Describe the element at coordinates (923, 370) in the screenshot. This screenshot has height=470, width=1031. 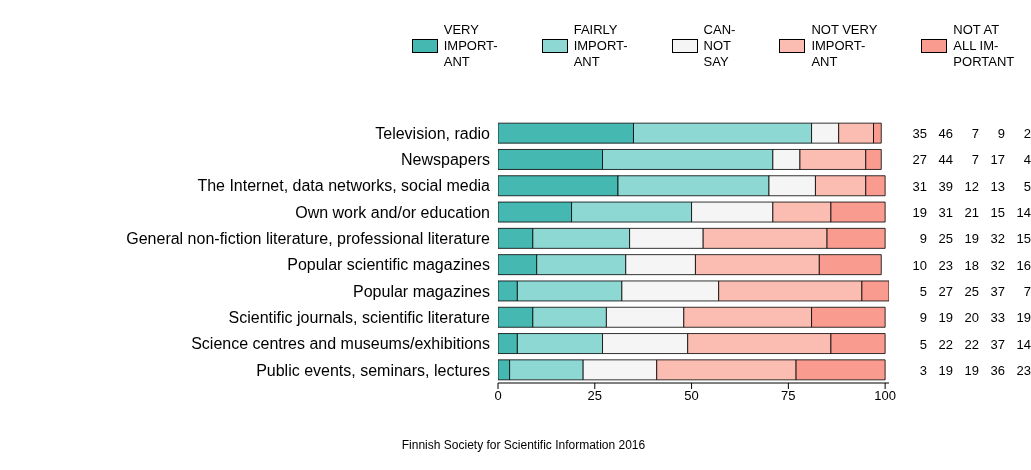
I see `data-label: 3` at that location.